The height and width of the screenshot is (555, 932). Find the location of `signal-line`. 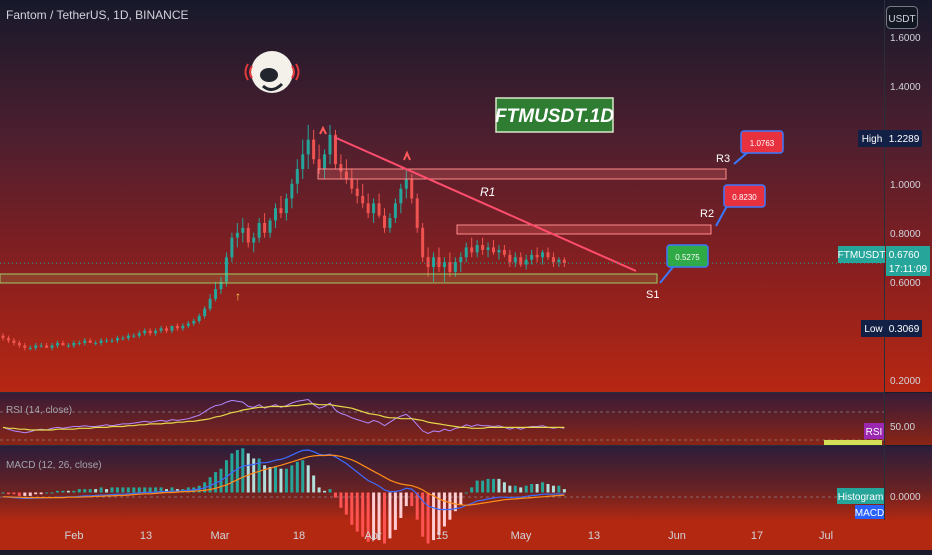

signal-line is located at coordinates (284, 480).